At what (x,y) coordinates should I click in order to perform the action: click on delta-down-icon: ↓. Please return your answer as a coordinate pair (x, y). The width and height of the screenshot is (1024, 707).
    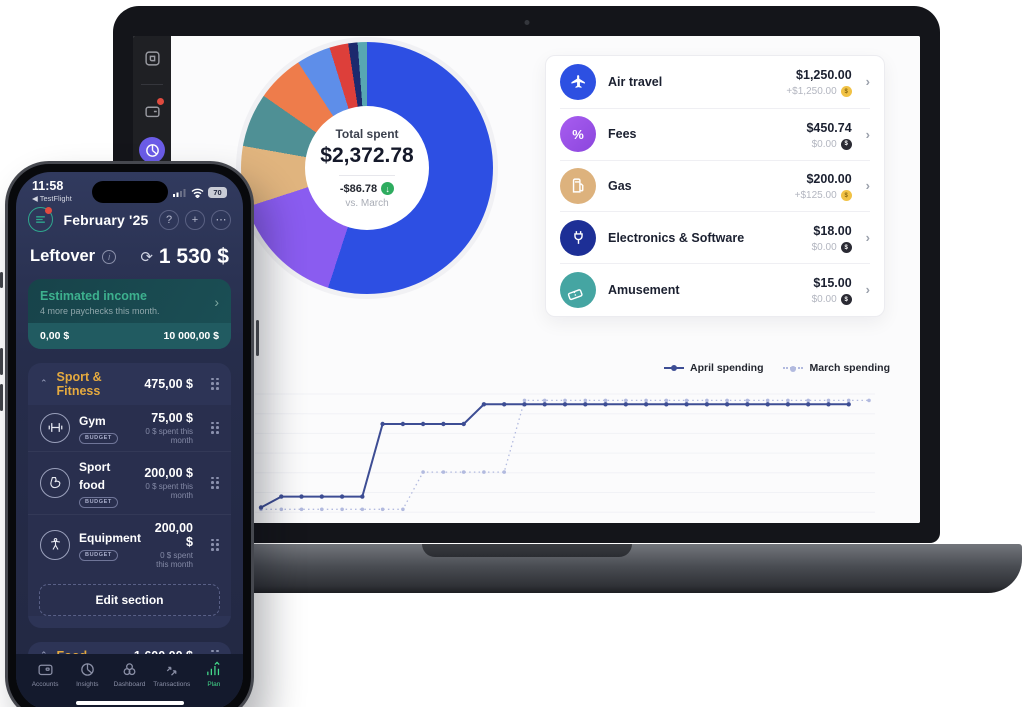
    Looking at the image, I should click on (388, 188).